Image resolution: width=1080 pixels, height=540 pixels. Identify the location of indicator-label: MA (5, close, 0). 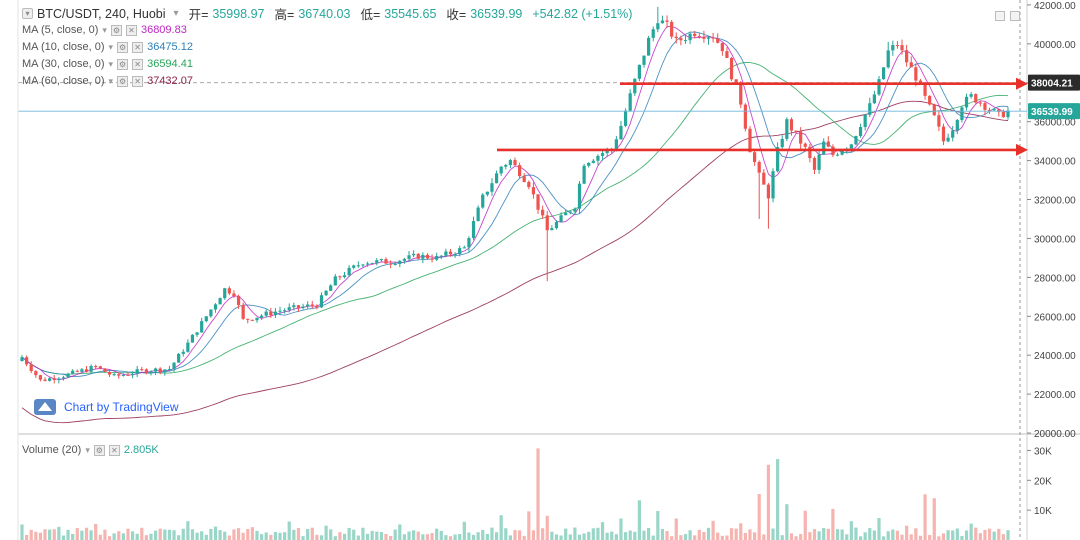
(60, 30).